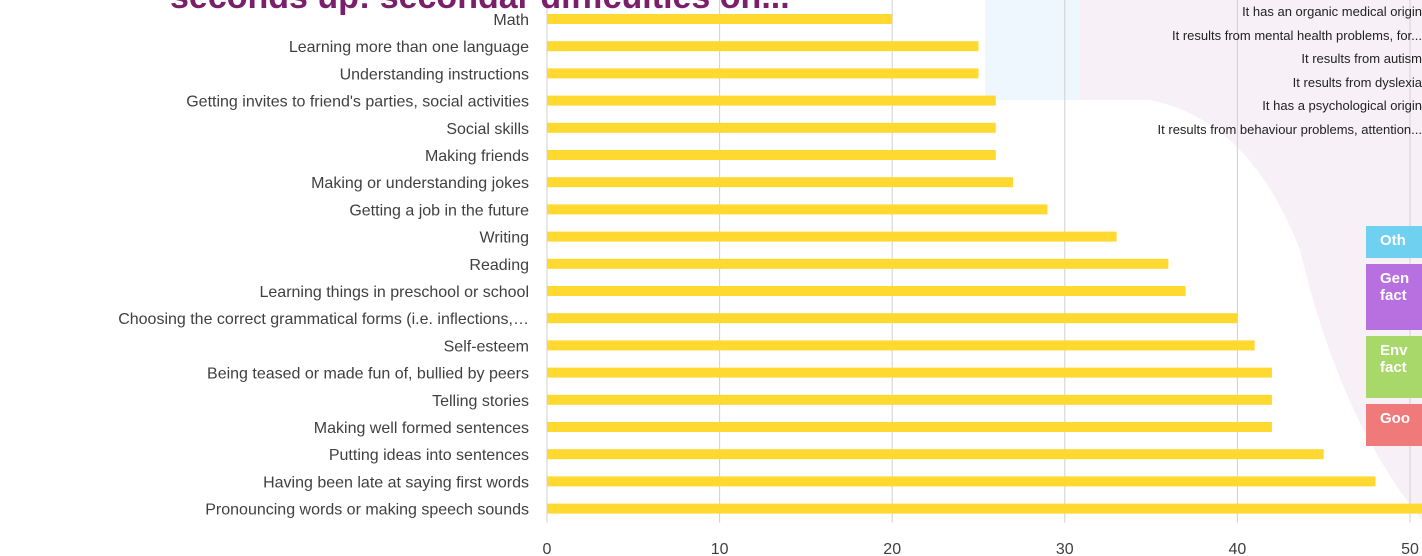 Image resolution: width=1422 pixels, height=556 pixels. What do you see at coordinates (1394, 297) in the screenshot?
I see `legend-box-genetic-factors: Gen fact` at bounding box center [1394, 297].